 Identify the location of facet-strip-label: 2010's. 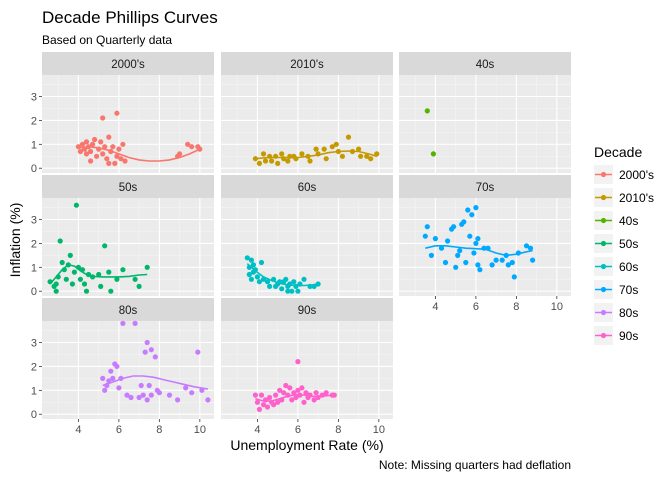
(307, 65).